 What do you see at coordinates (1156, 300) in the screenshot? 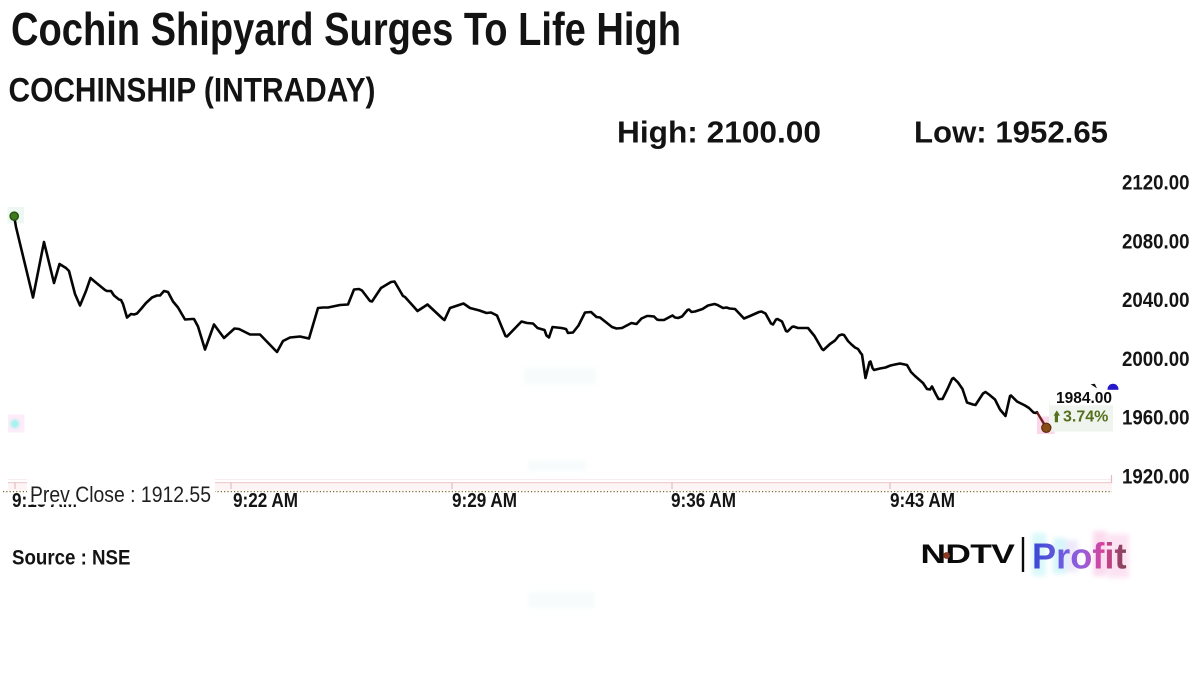
I see `svg-text: 2040.00` at bounding box center [1156, 300].